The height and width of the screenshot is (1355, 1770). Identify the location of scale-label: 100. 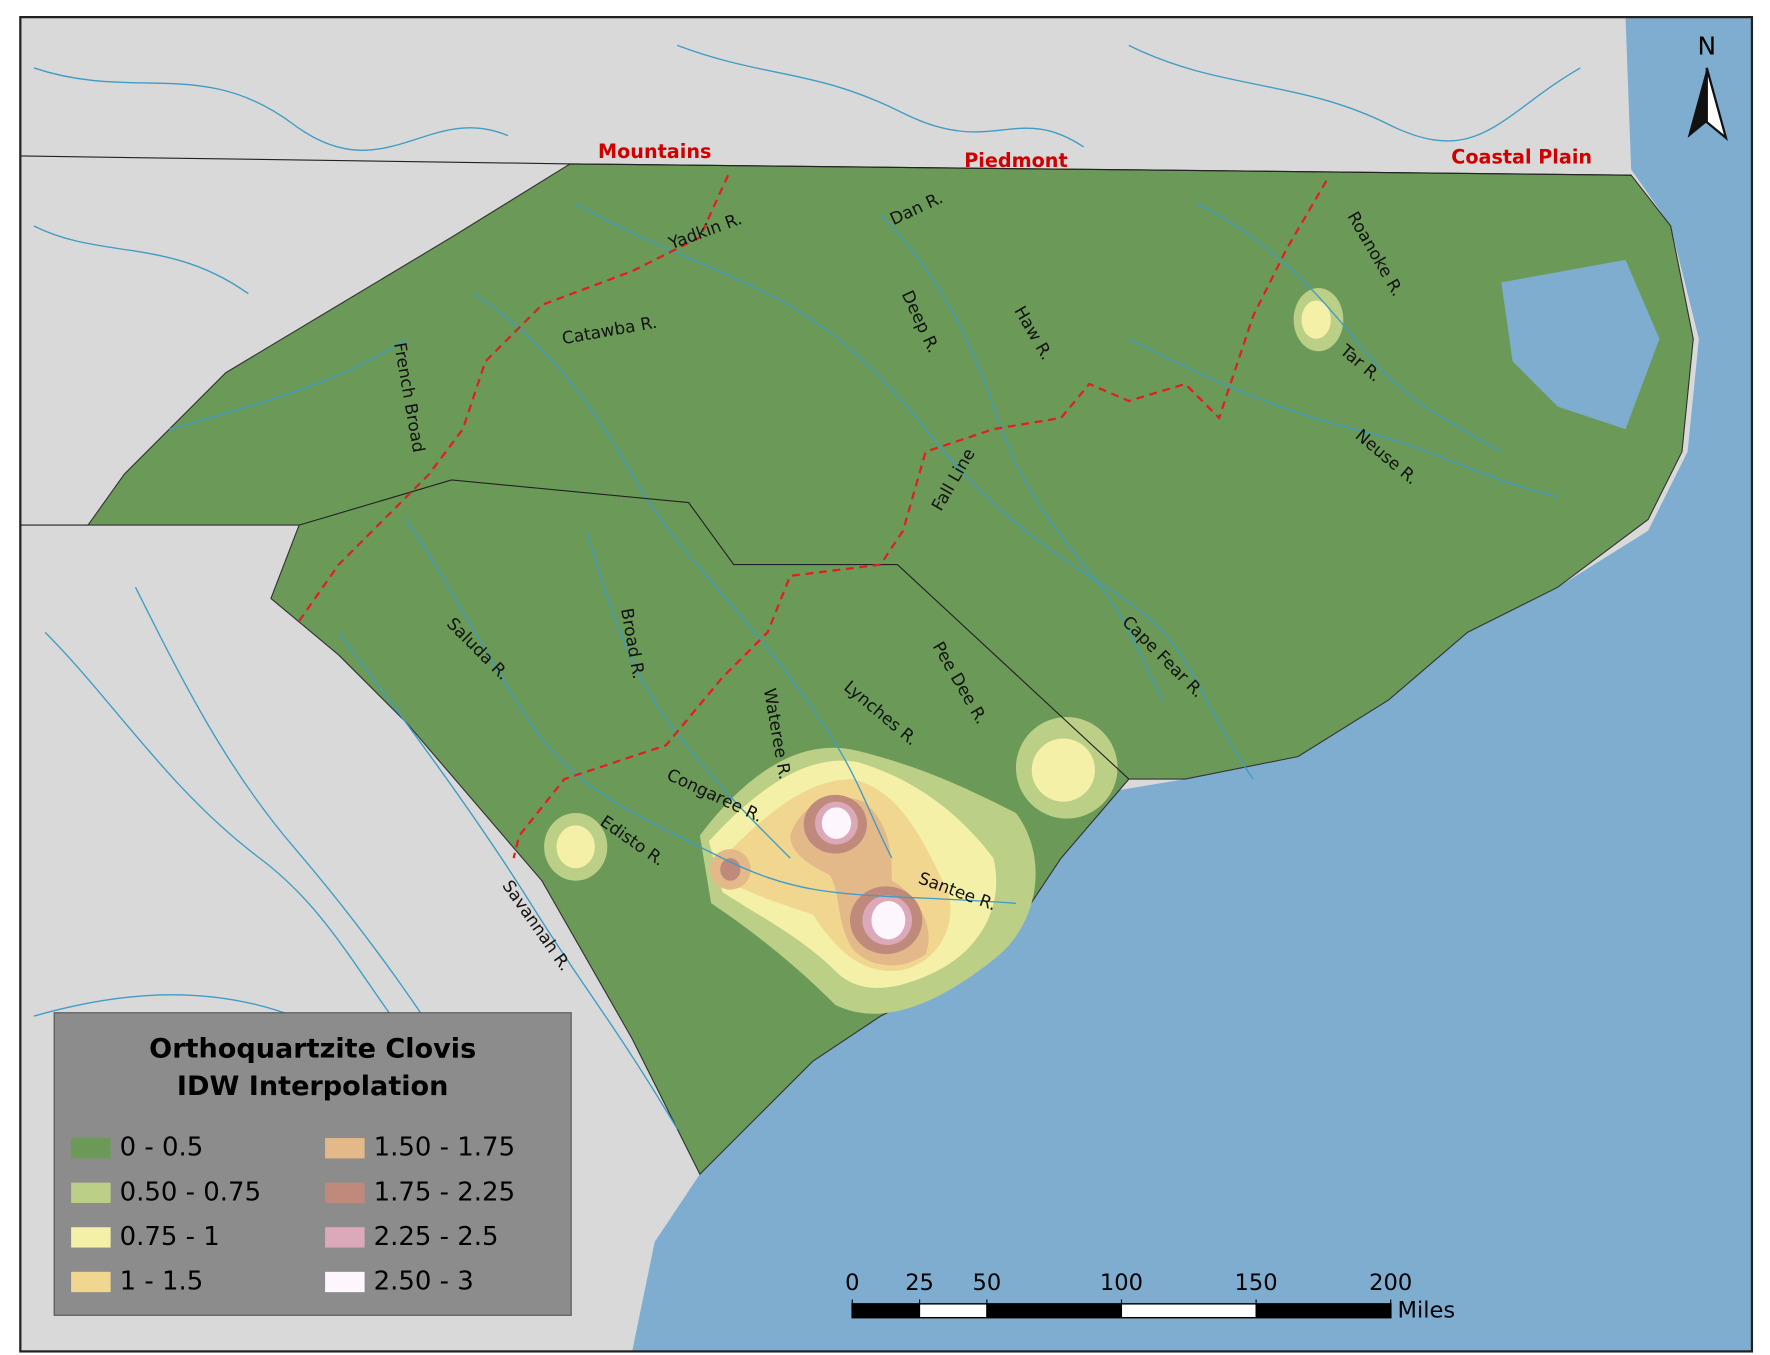
(1121, 1283).